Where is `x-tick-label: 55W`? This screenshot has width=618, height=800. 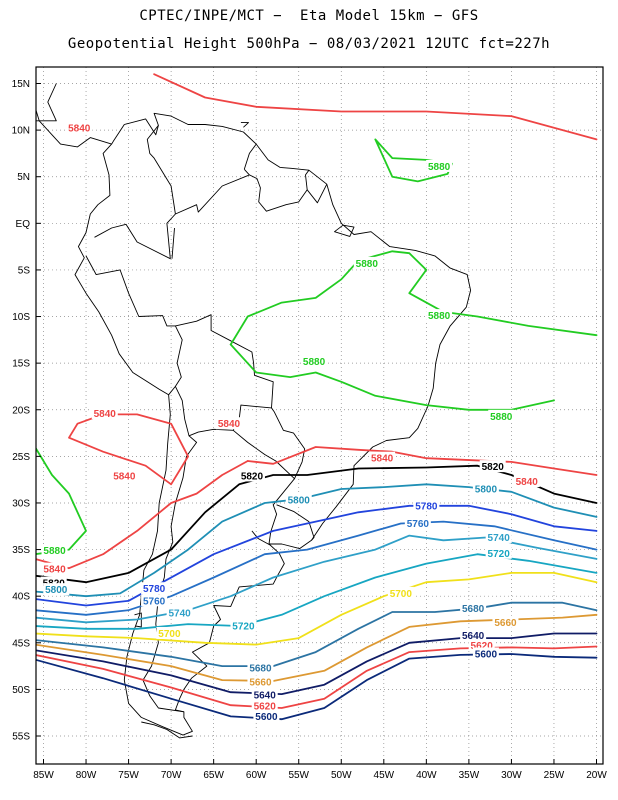 x-tick-label: 55W is located at coordinates (298, 775).